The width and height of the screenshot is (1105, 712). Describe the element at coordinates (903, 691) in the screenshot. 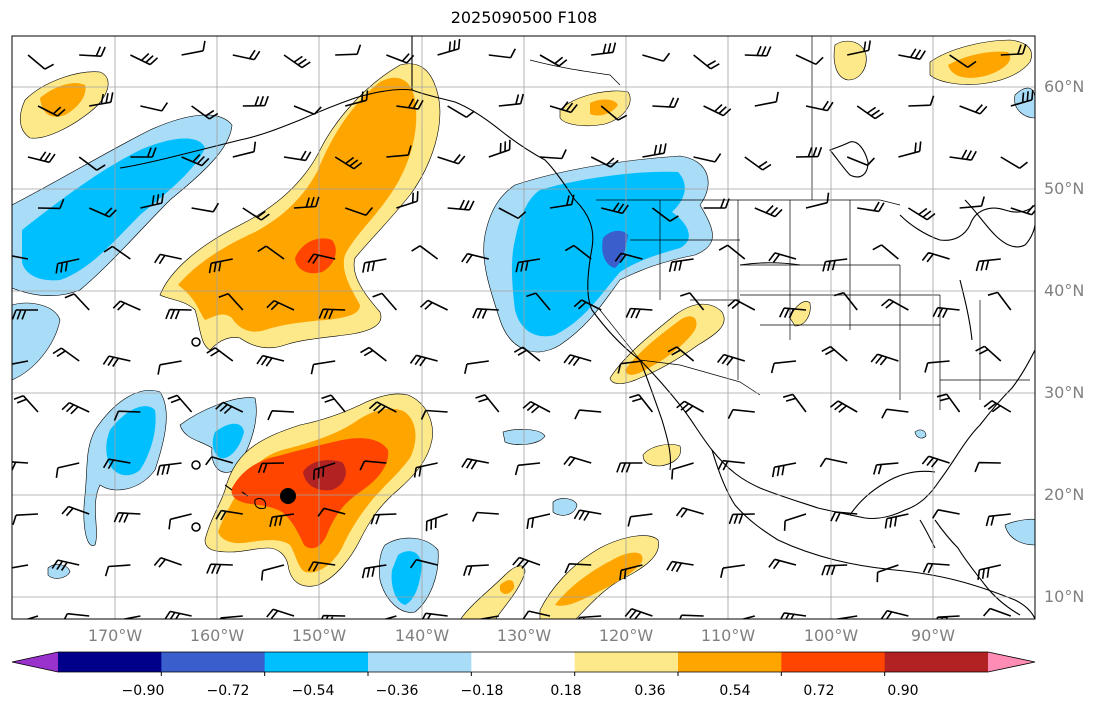

I see `colorbar-tick-label: 0.90` at that location.